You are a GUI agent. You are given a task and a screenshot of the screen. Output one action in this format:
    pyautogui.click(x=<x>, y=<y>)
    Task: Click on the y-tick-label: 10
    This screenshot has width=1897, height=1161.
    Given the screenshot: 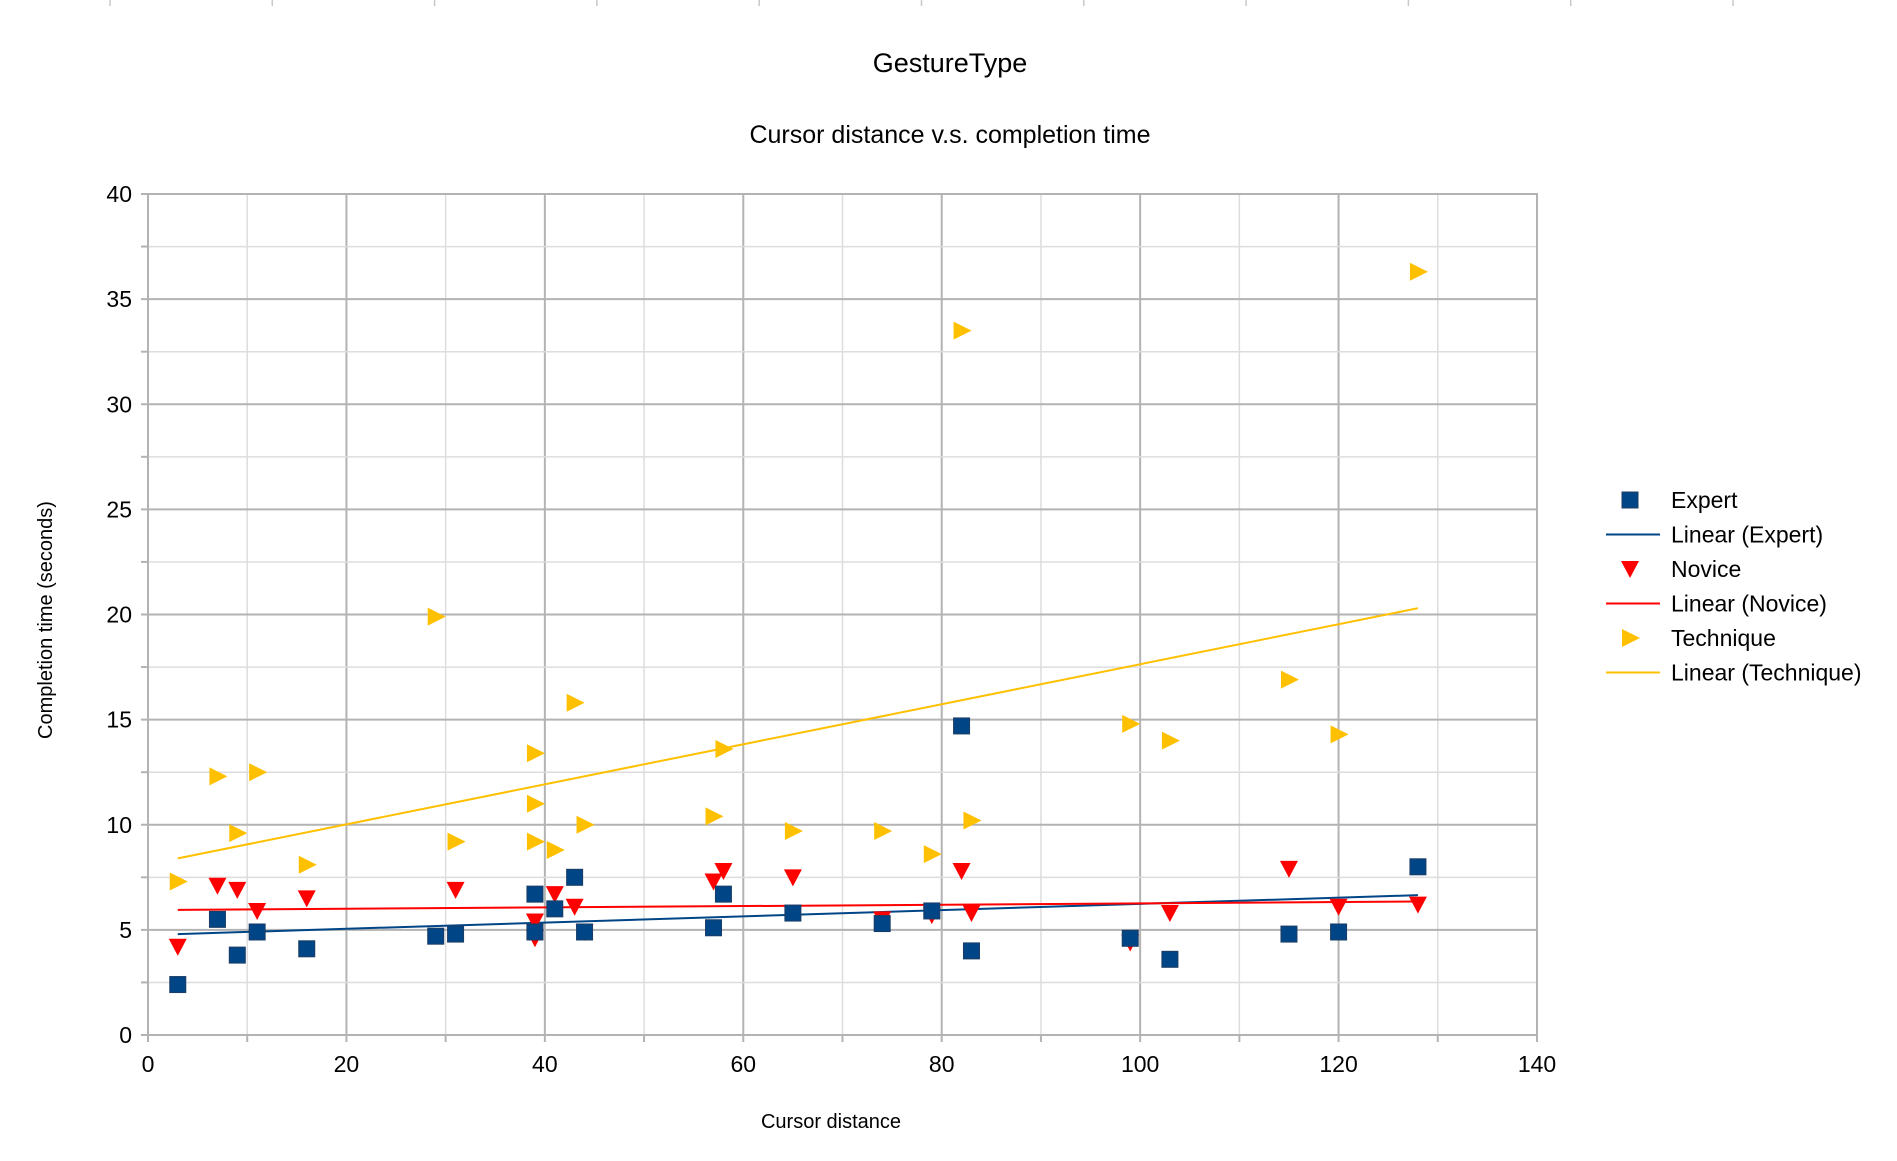 What is the action you would take?
    pyautogui.click(x=119, y=825)
    